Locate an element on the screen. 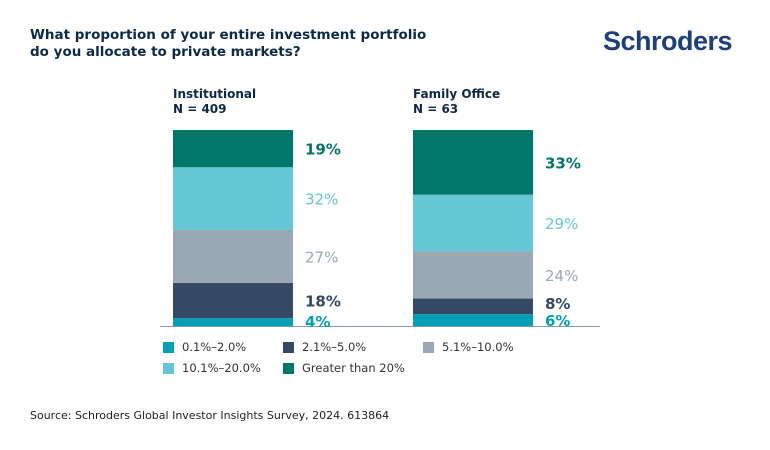 The image size is (770, 450). data-label: 8% is located at coordinates (557, 304).